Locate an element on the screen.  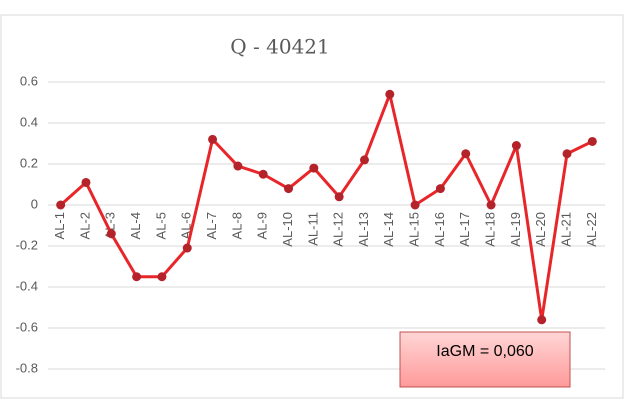
x-tick-label: AL-11 is located at coordinates (312, 229).